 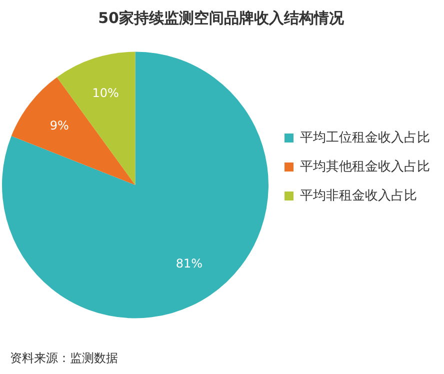 What do you see at coordinates (358, 196) in the screenshot?
I see `legend-label: 平均非租金收入占比` at bounding box center [358, 196].